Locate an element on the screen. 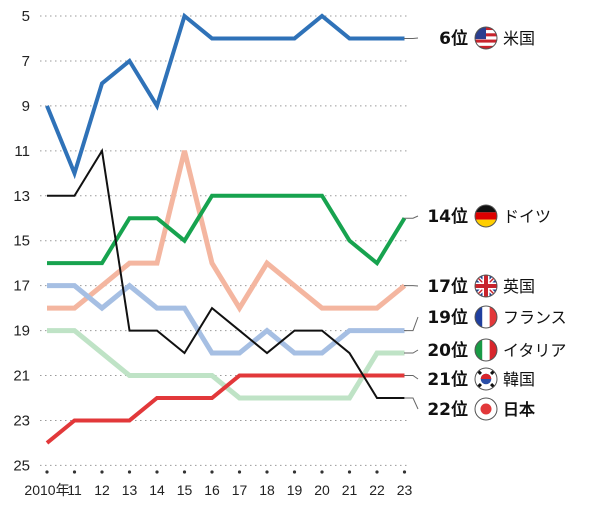 The height and width of the screenshot is (507, 600). us-flag-icon is located at coordinates (486, 38).